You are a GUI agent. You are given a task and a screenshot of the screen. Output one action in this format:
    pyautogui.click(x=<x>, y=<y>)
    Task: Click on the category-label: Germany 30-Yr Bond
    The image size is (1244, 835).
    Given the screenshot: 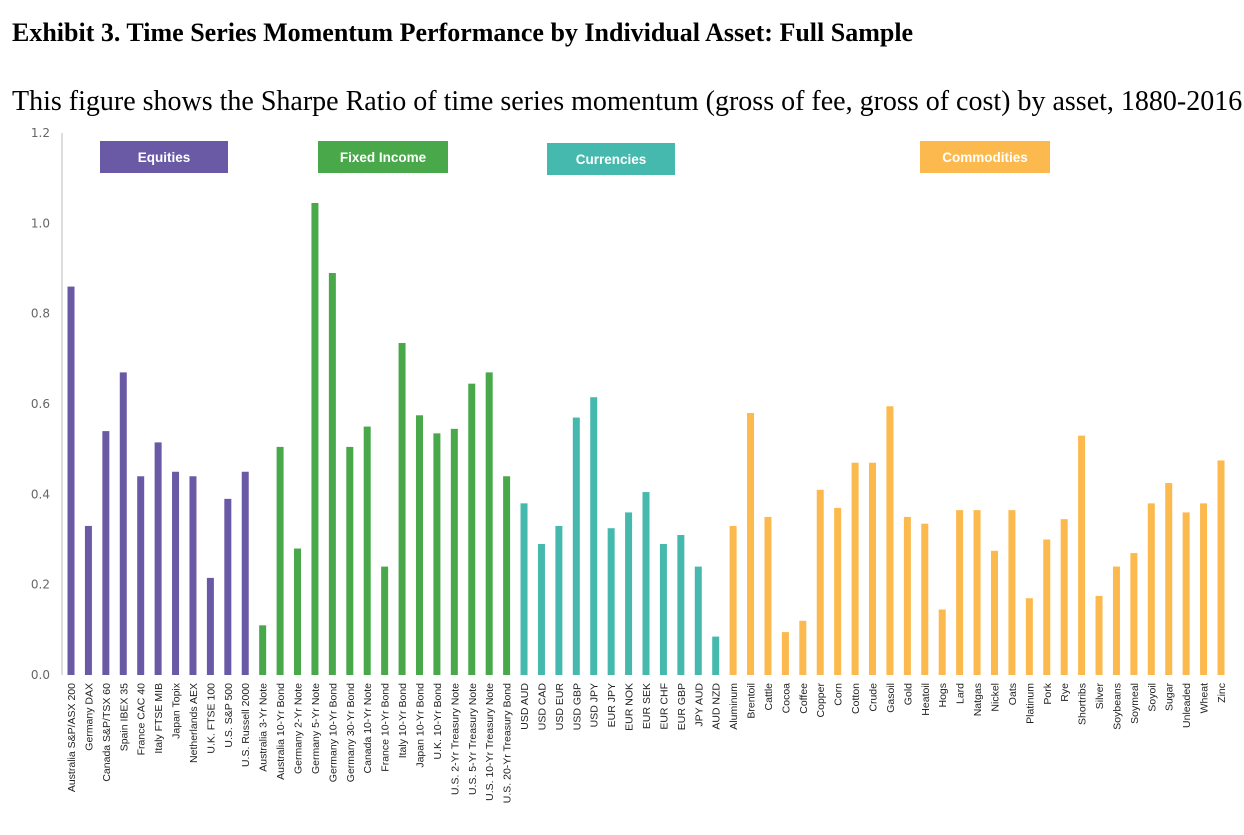 What is the action you would take?
    pyautogui.click(x=351, y=732)
    